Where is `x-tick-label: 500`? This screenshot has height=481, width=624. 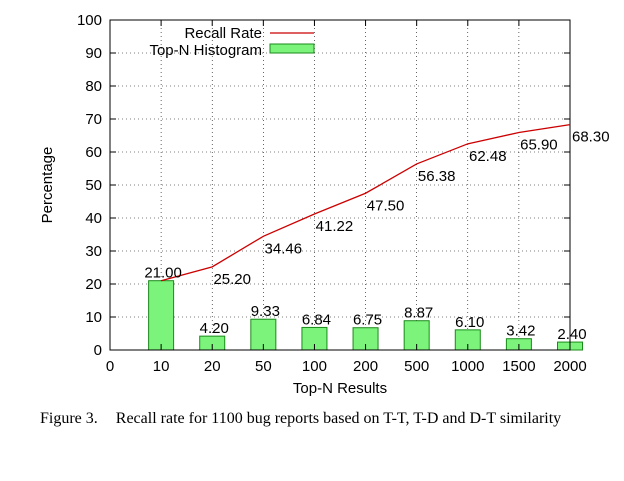
x-tick-label: 500 is located at coordinates (416, 366).